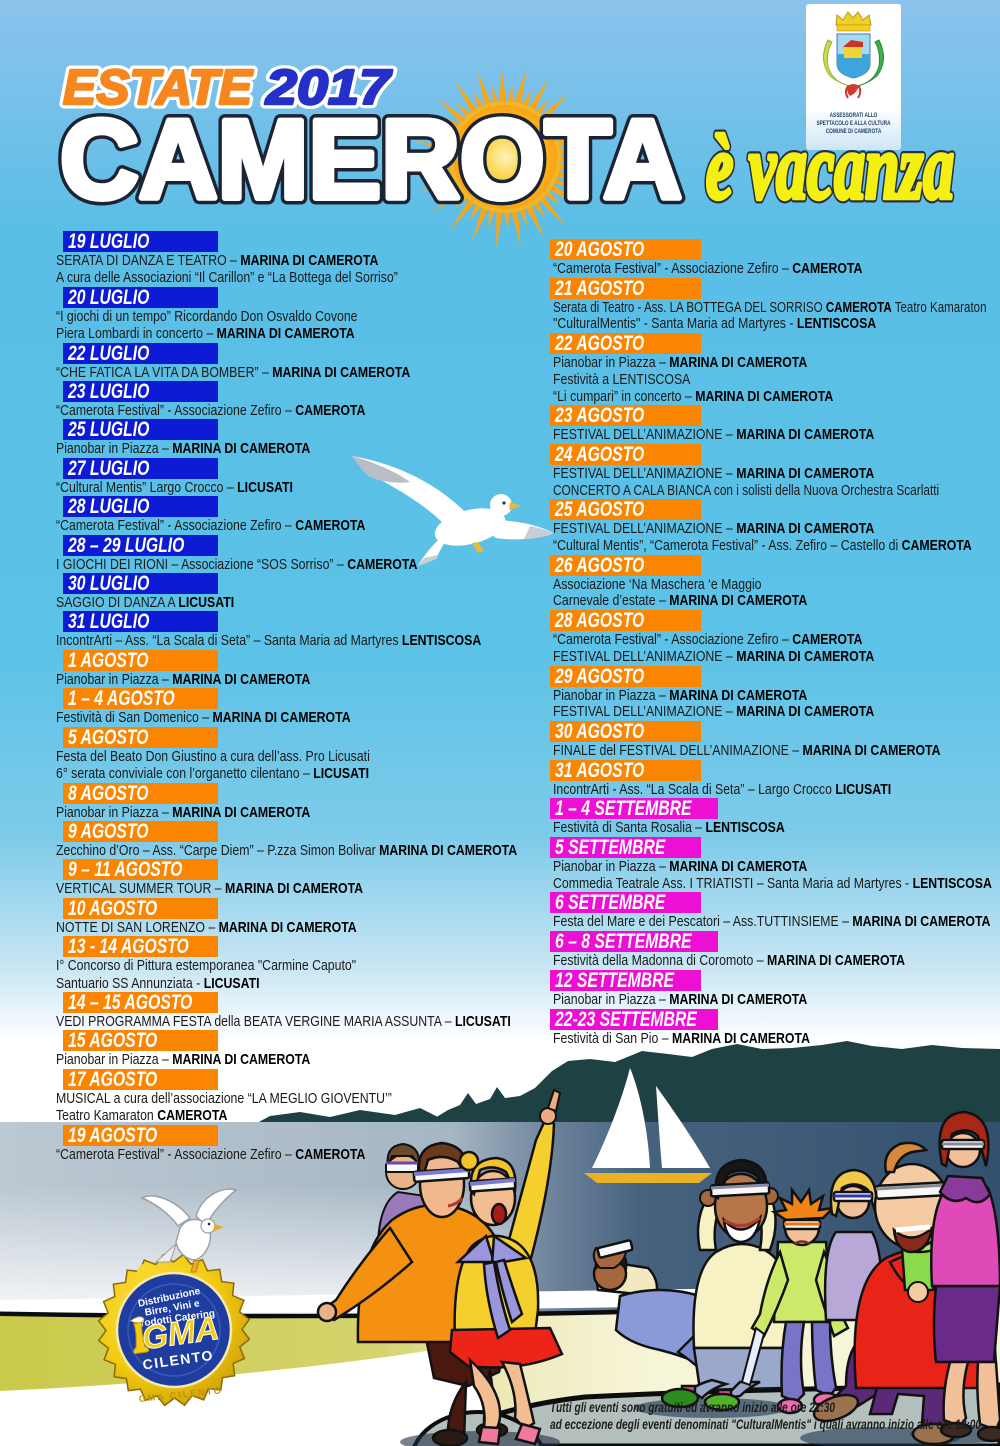  Describe the element at coordinates (329, 88) in the screenshot. I see `svg-text: 2017` at that location.